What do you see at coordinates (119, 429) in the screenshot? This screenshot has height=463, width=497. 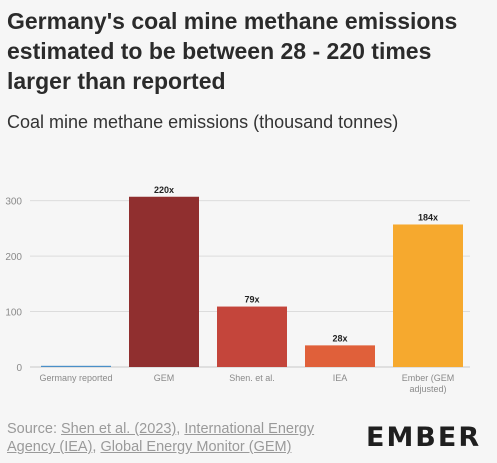 I see `source-link-shen: Shen et al. (2023)` at bounding box center [119, 429].